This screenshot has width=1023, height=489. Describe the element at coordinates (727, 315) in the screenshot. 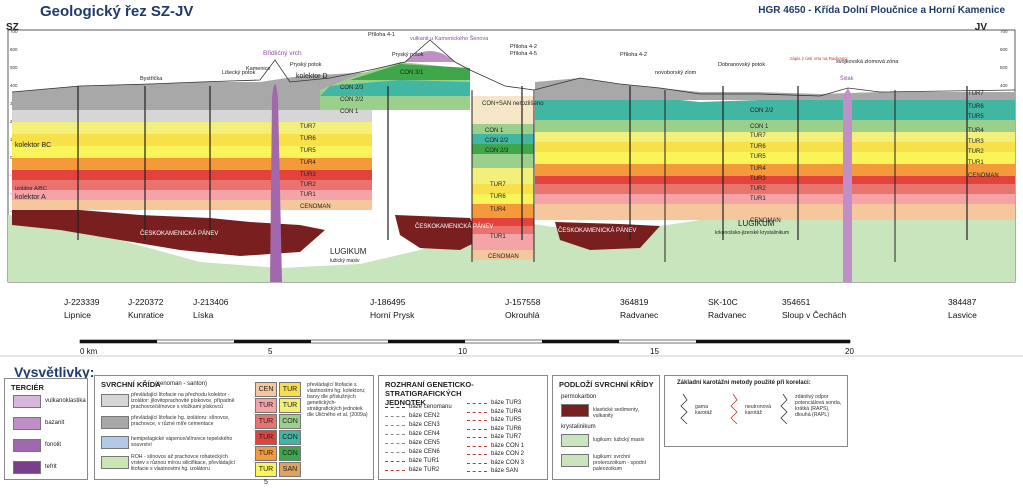

I see `well-place: Radvanec` at that location.